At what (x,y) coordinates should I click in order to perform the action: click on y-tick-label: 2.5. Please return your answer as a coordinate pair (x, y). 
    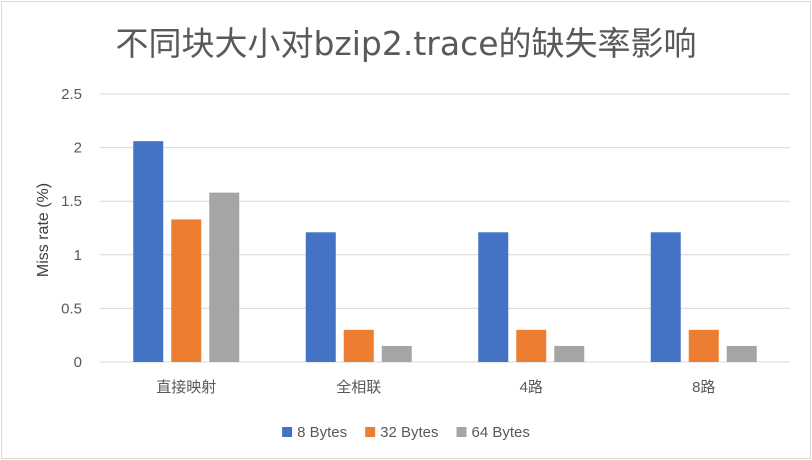
    Looking at the image, I should click on (71, 94).